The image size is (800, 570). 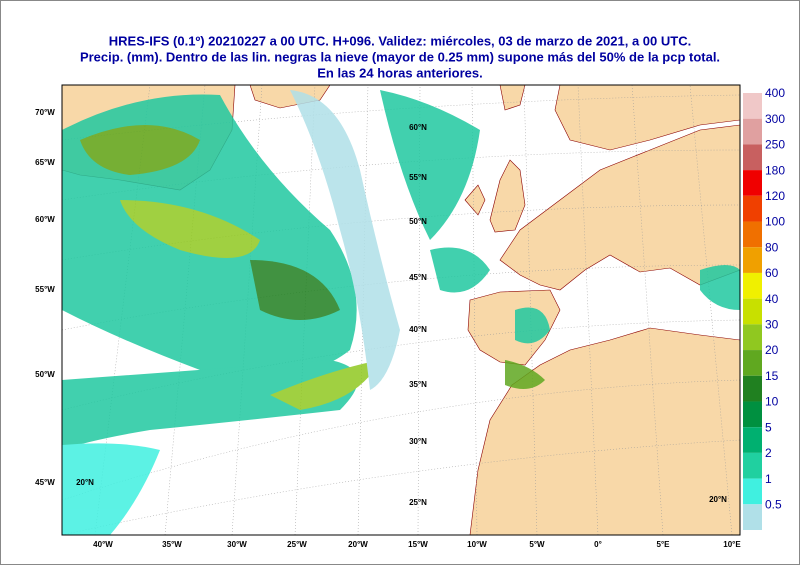 I want to click on legend-label: 120, so click(x=775, y=196).